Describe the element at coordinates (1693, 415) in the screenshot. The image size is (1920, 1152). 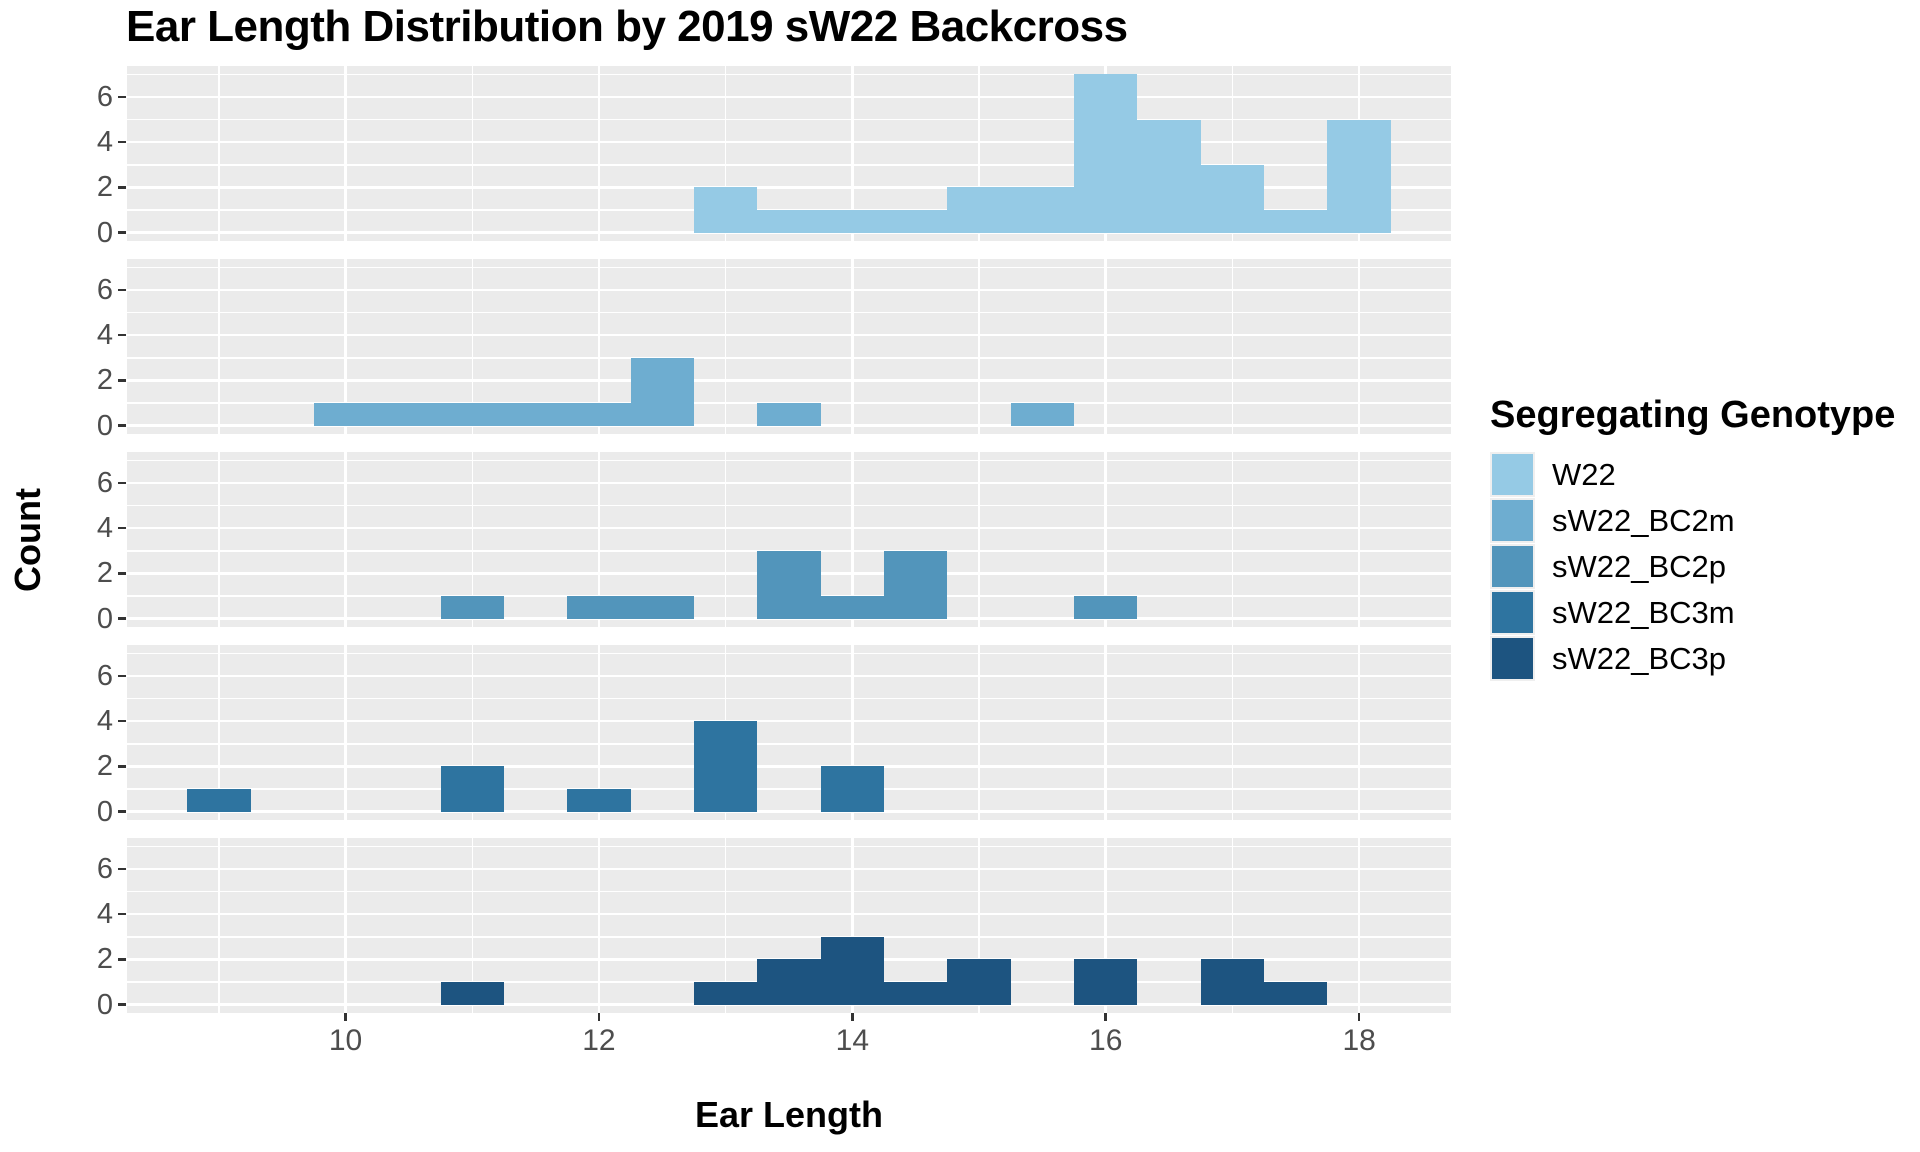
I see `legend-title: Segregating Genotype` at that location.